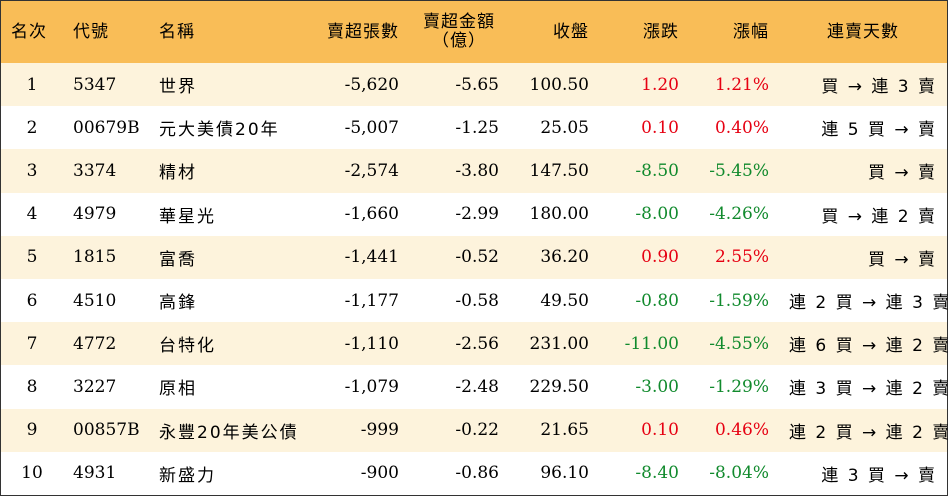 The height and width of the screenshot is (496, 948). What do you see at coordinates (95, 257) in the screenshot?
I see `cell-code: 1815` at bounding box center [95, 257].